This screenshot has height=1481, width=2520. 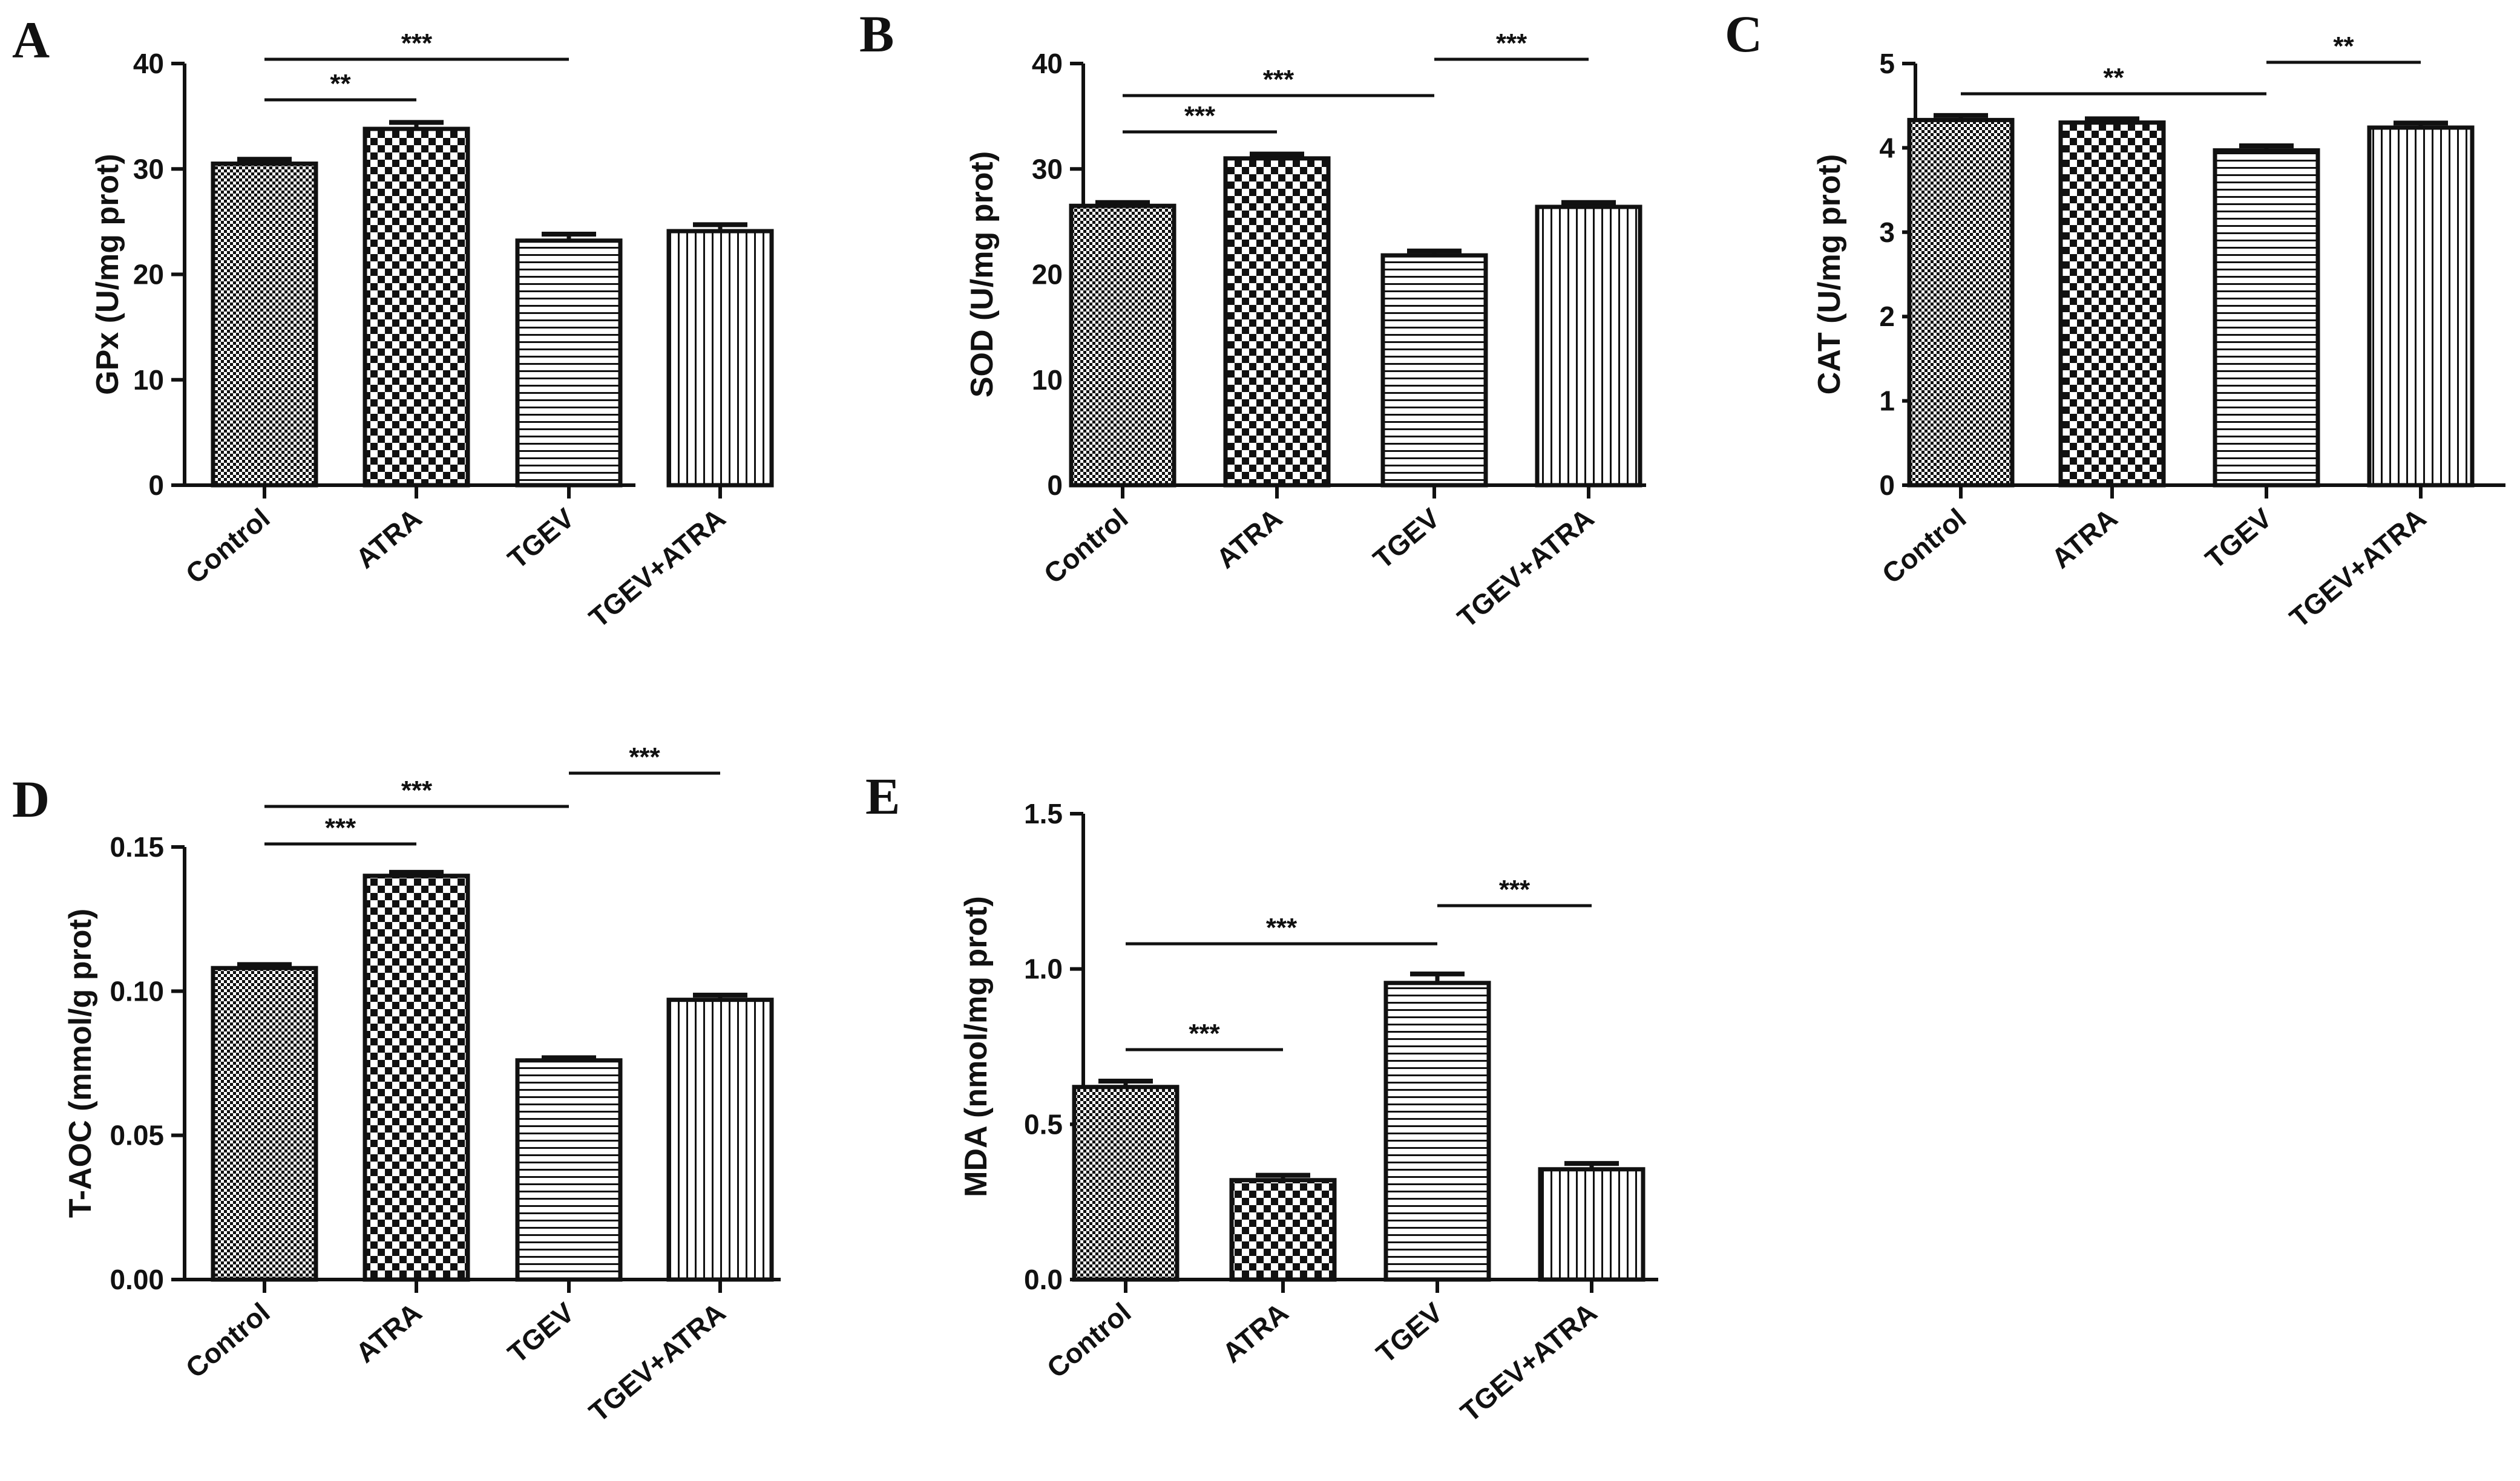 I want to click on y-axis-title: GPx (U/mg prot), so click(x=107, y=274).